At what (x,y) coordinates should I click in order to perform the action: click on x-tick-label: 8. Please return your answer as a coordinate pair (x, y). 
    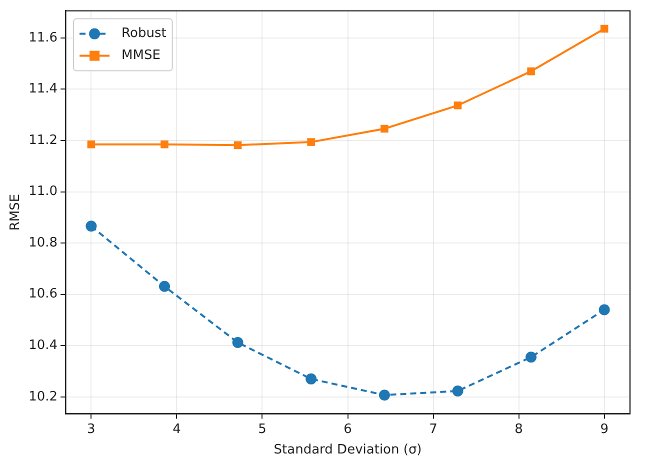
    Looking at the image, I should click on (518, 429).